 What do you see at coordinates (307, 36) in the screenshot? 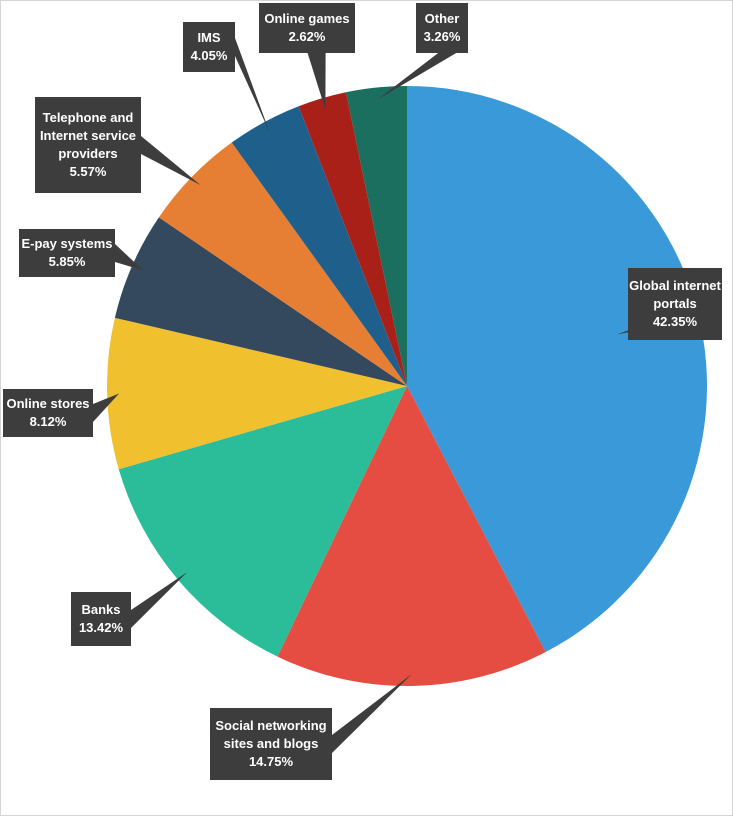
I see `slice-percent-label: 2.62%` at bounding box center [307, 36].